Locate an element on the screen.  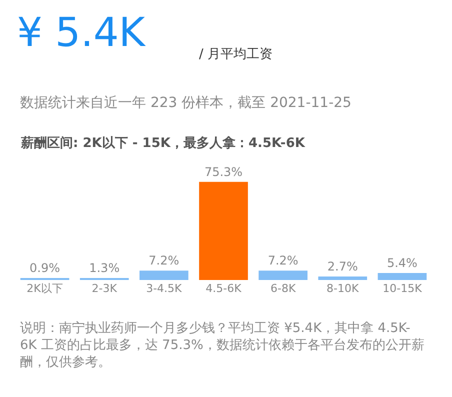
chart-title: ¥ 5.4K is located at coordinates (82, 33).